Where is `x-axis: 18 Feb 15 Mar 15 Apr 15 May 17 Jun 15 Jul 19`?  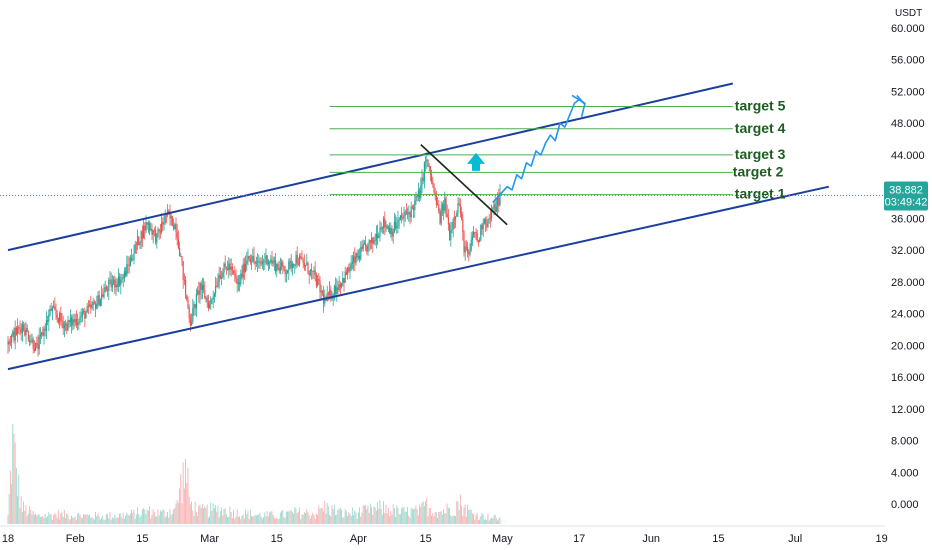 x-axis: 18 Feb 15 Mar 15 Apr 15 May 17 Jun 15 Jul 19 is located at coordinates (444, 535).